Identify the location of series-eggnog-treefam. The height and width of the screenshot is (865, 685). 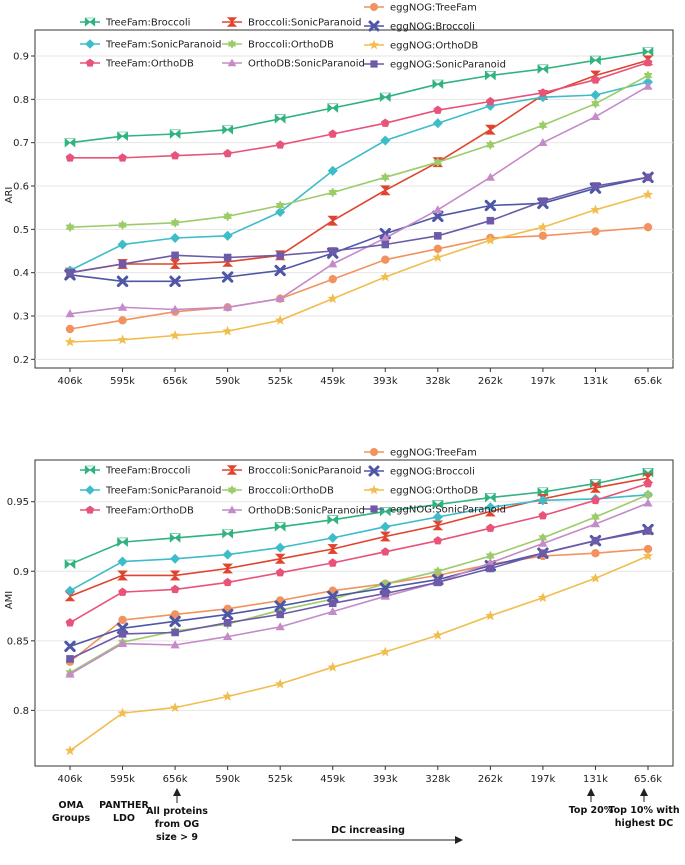
(359, 605).